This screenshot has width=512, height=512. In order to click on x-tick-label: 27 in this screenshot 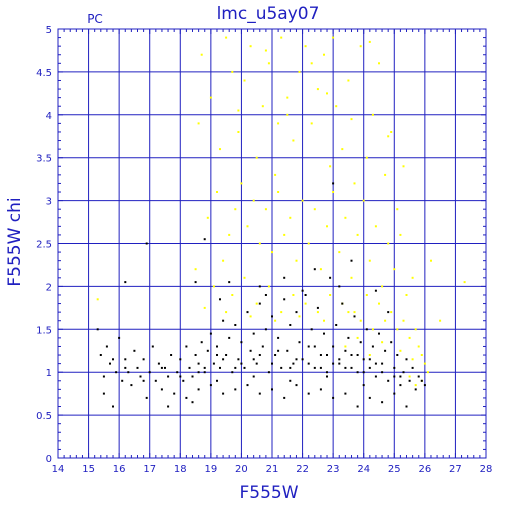, I will do `click(455, 469)`.